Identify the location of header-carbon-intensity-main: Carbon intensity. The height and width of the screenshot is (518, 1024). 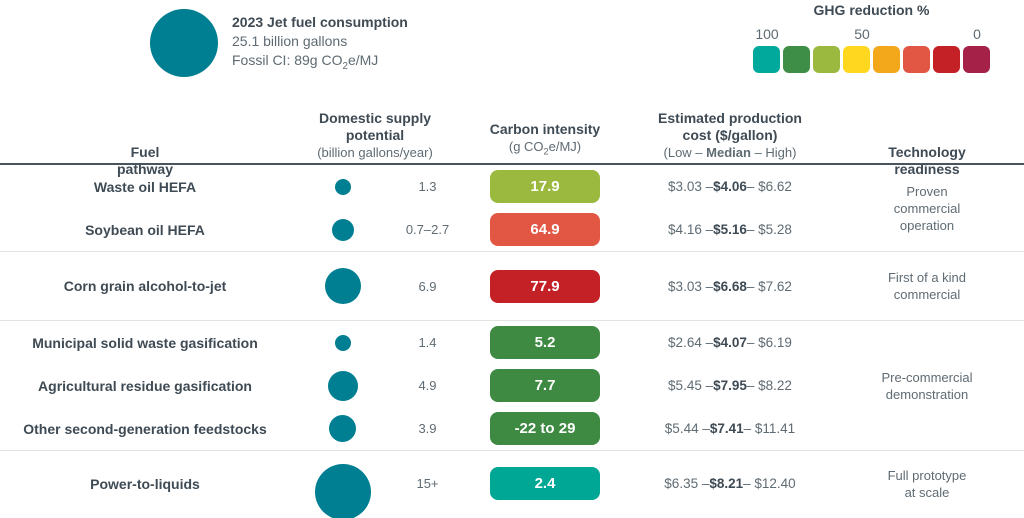
(545, 129).